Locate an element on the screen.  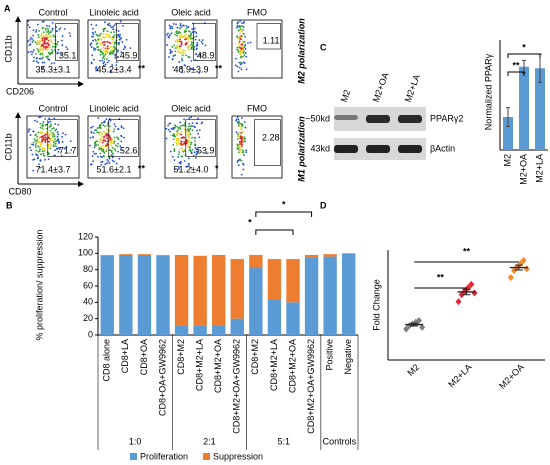
stat-value: 51.6±2.1 is located at coordinates (114, 169).